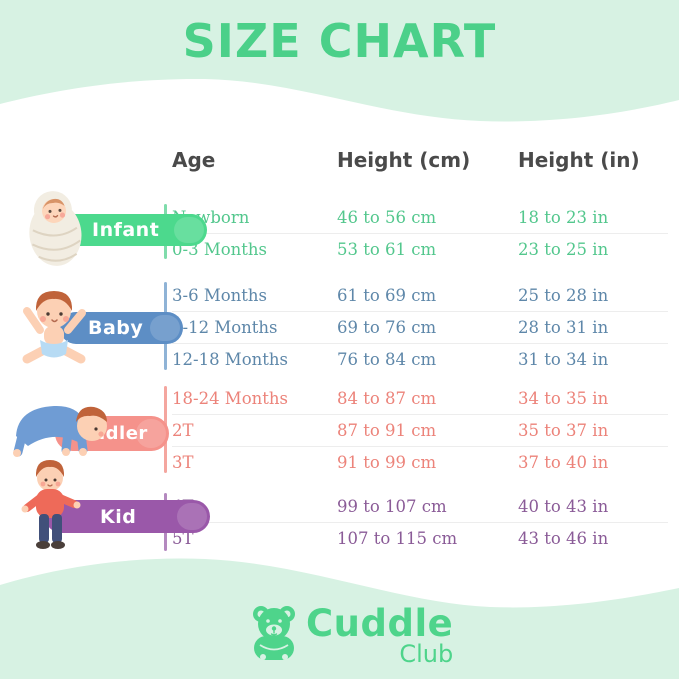 Image resolution: width=679 pixels, height=679 pixels. Describe the element at coordinates (563, 217) in the screenshot. I see `height-in-cell: 18 to 23 in` at that location.